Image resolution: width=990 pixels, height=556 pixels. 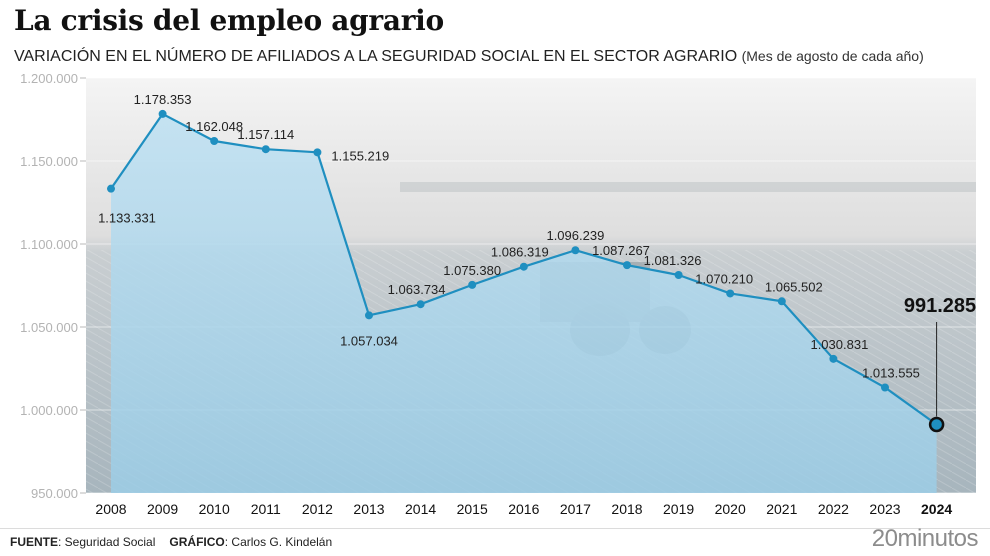 What do you see at coordinates (127, 218) in the screenshot?
I see `data-label: 1.133.331` at bounding box center [127, 218].